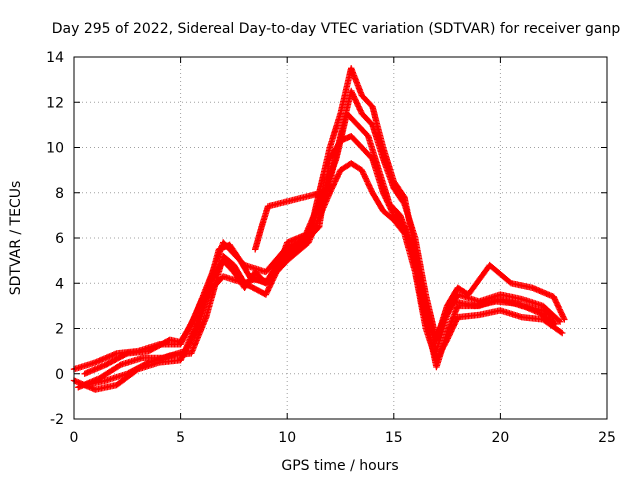 This screenshot has height=484, width=640. Describe the element at coordinates (55, 58) in the screenshot. I see `y-tick-label: 14` at that location.